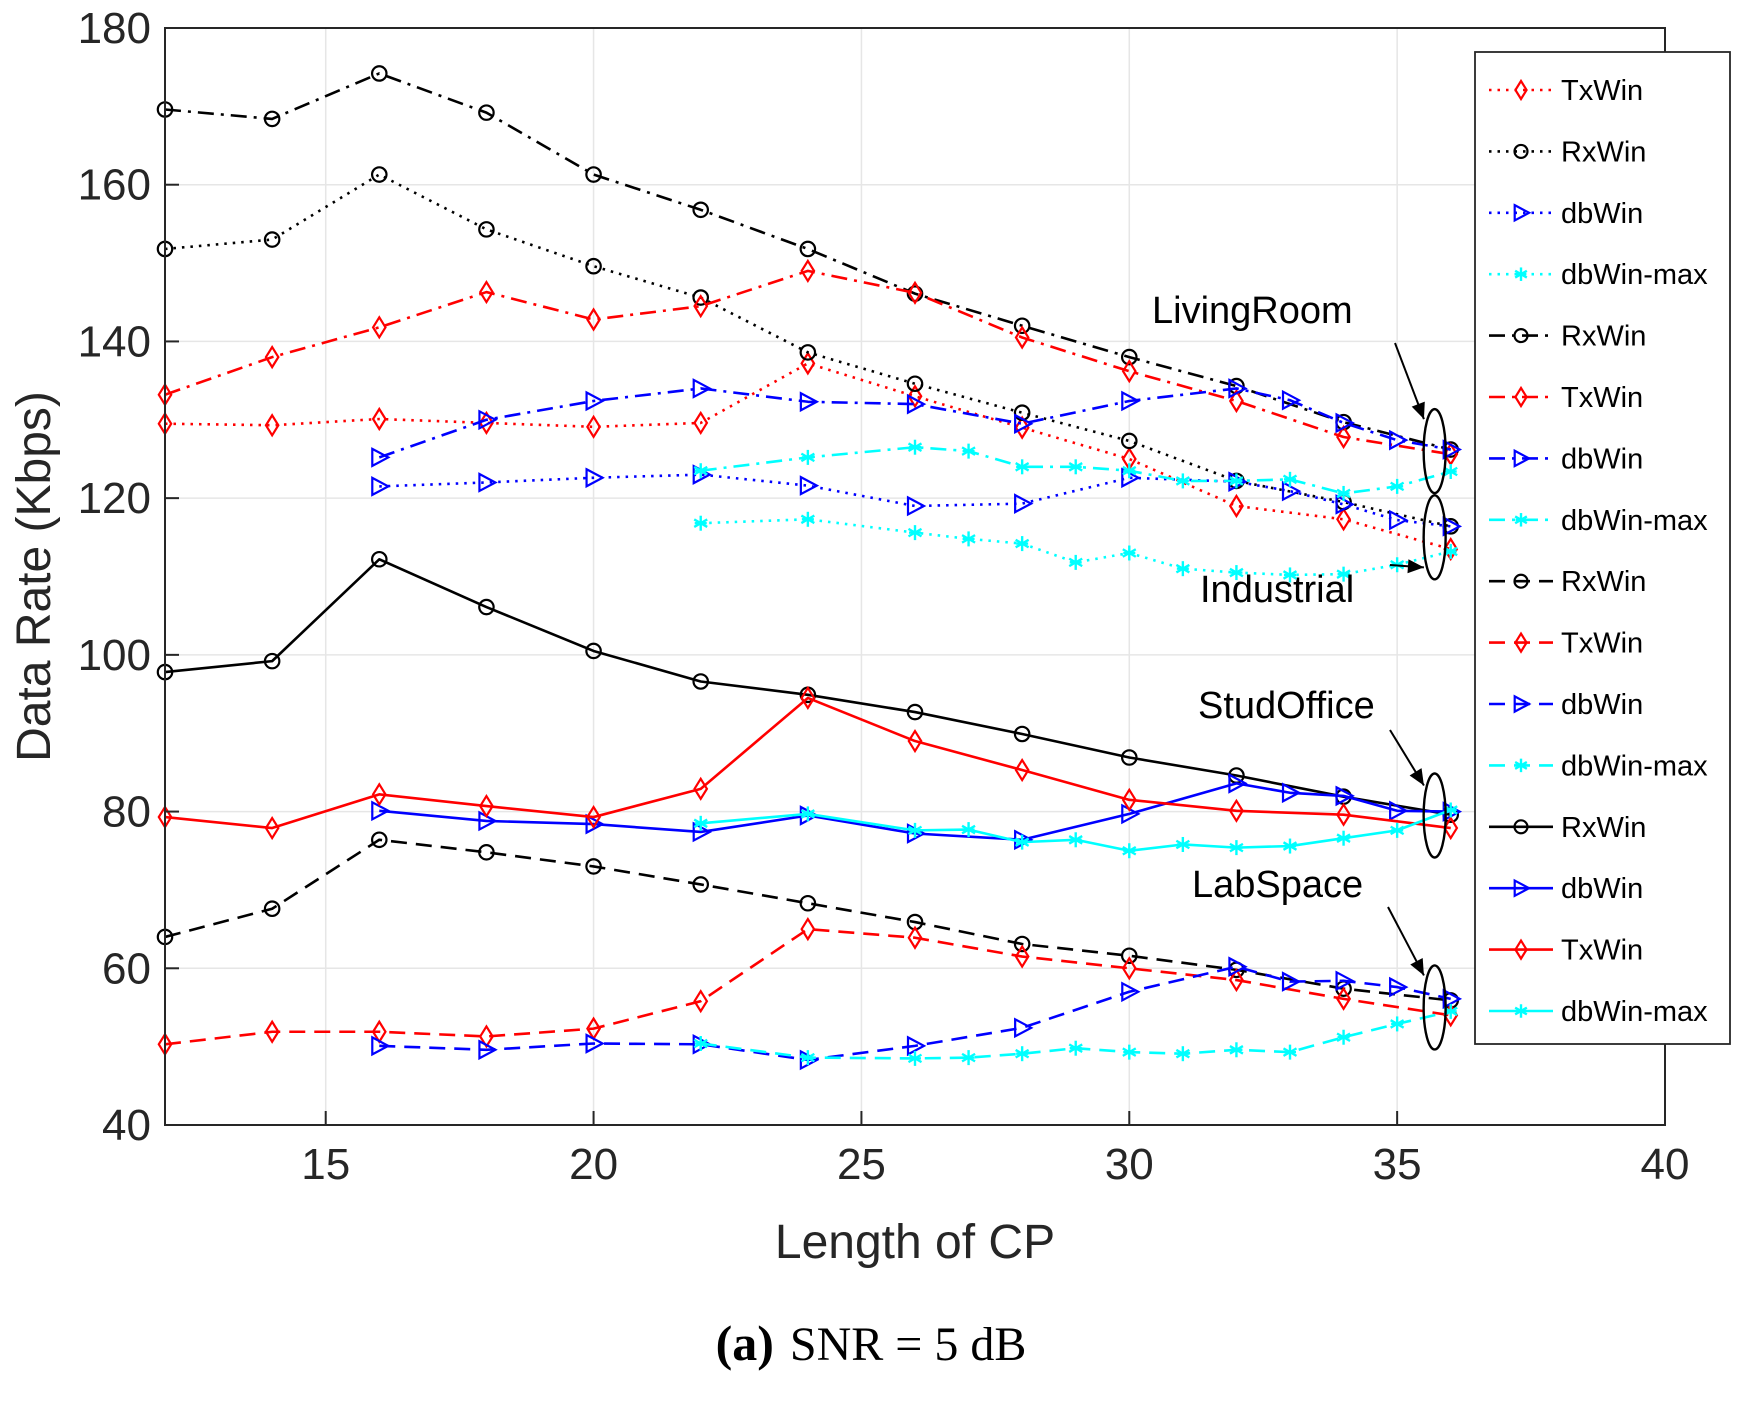 The width and height of the screenshot is (1742, 1403). Describe the element at coordinates (126, 968) in the screenshot. I see `y-tick-label: 60` at that location.